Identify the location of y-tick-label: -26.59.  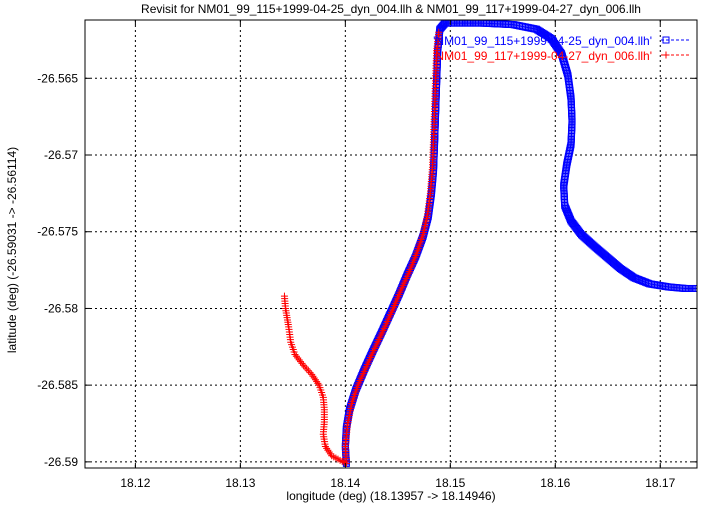
(61, 462).